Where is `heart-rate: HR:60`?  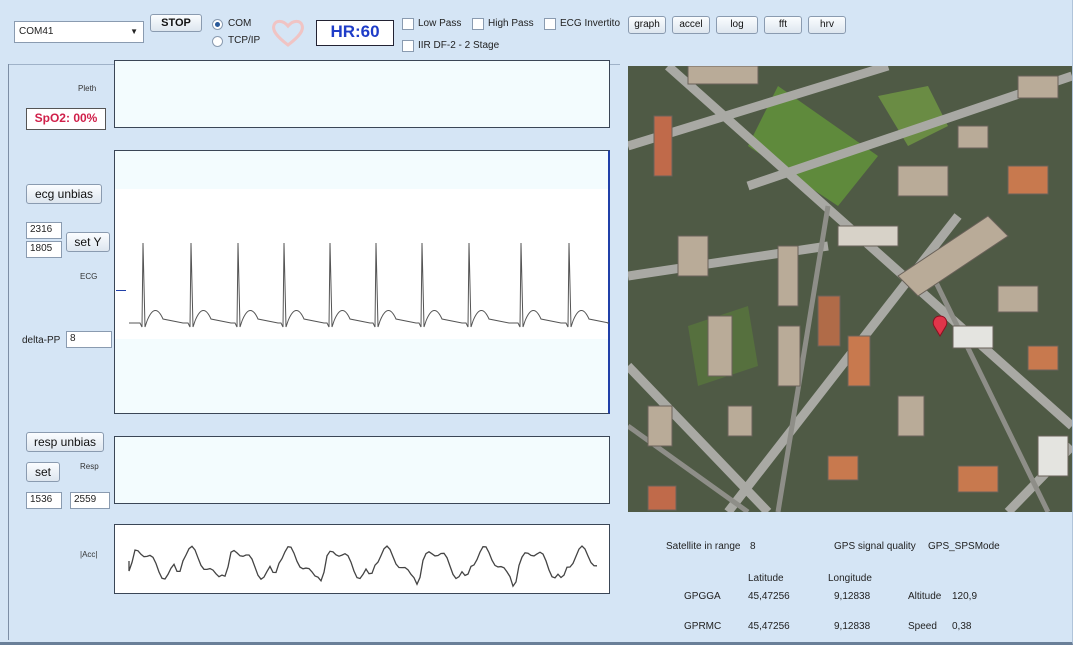
heart-rate: HR:60 is located at coordinates (355, 33).